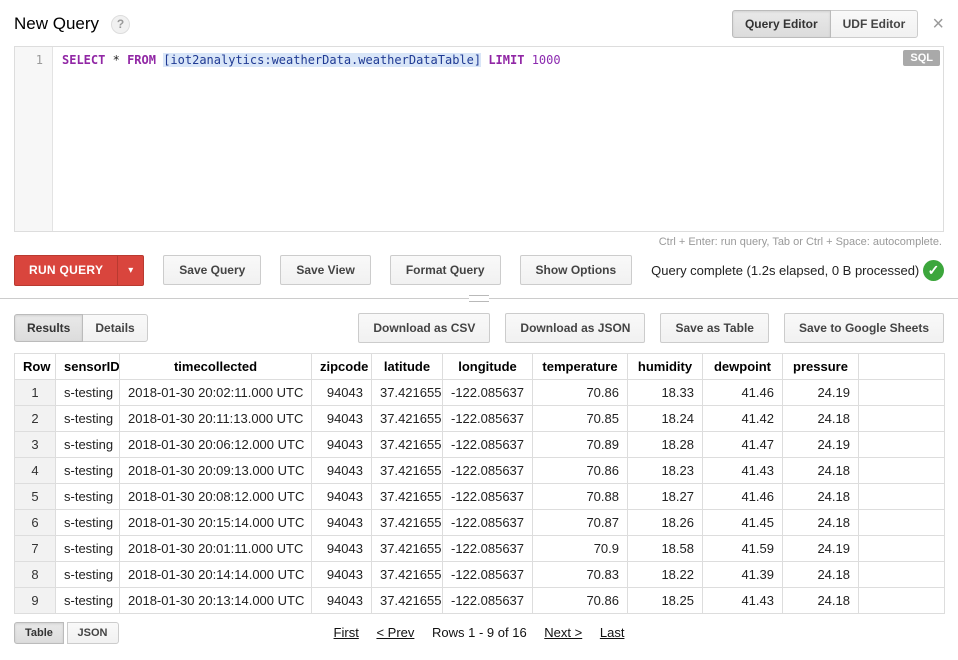 This screenshot has height=660, width=958. I want to click on tab-udf-editor: UDF Editor, so click(874, 24).